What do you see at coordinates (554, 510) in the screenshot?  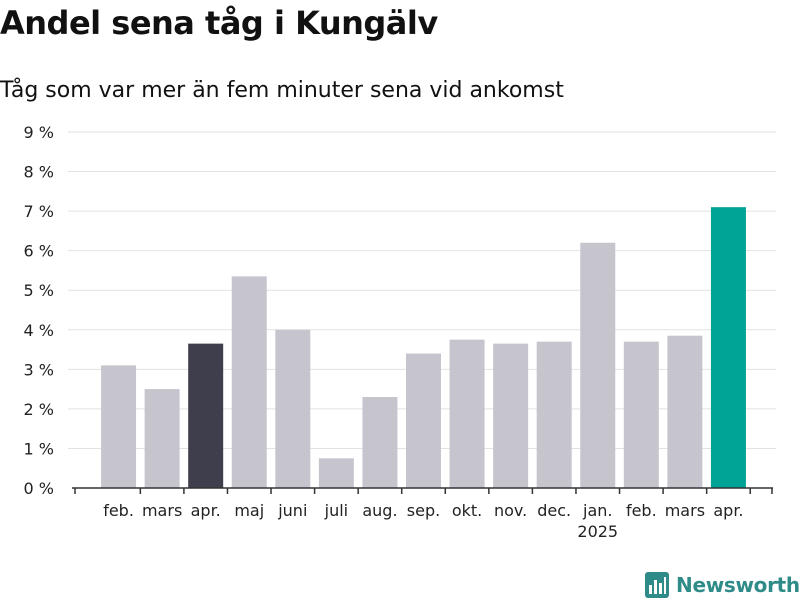 I see `x-tick-label: dec.` at bounding box center [554, 510].